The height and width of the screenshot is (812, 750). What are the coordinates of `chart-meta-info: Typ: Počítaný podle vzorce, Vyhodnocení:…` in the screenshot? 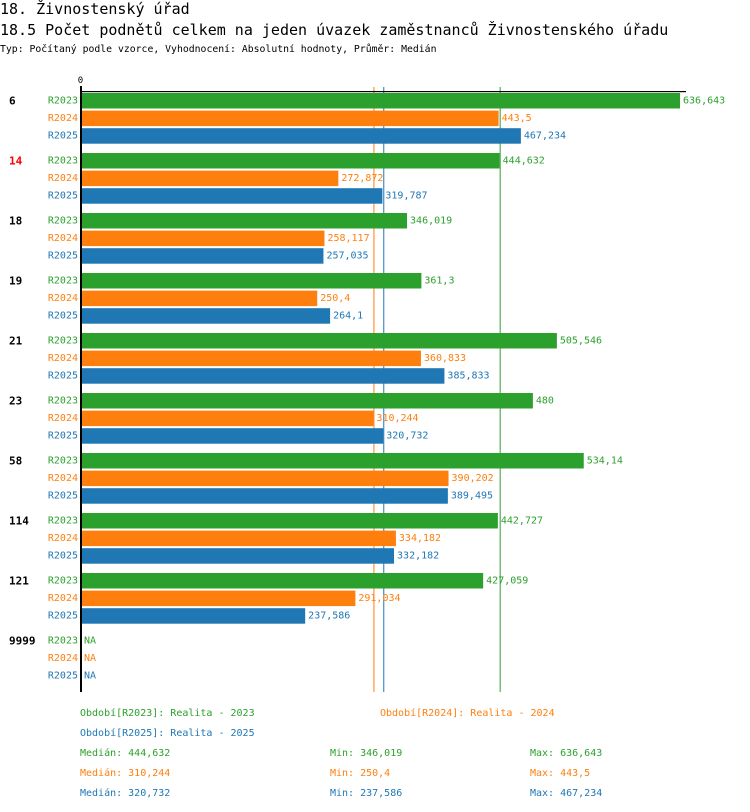 It's located at (218, 49).